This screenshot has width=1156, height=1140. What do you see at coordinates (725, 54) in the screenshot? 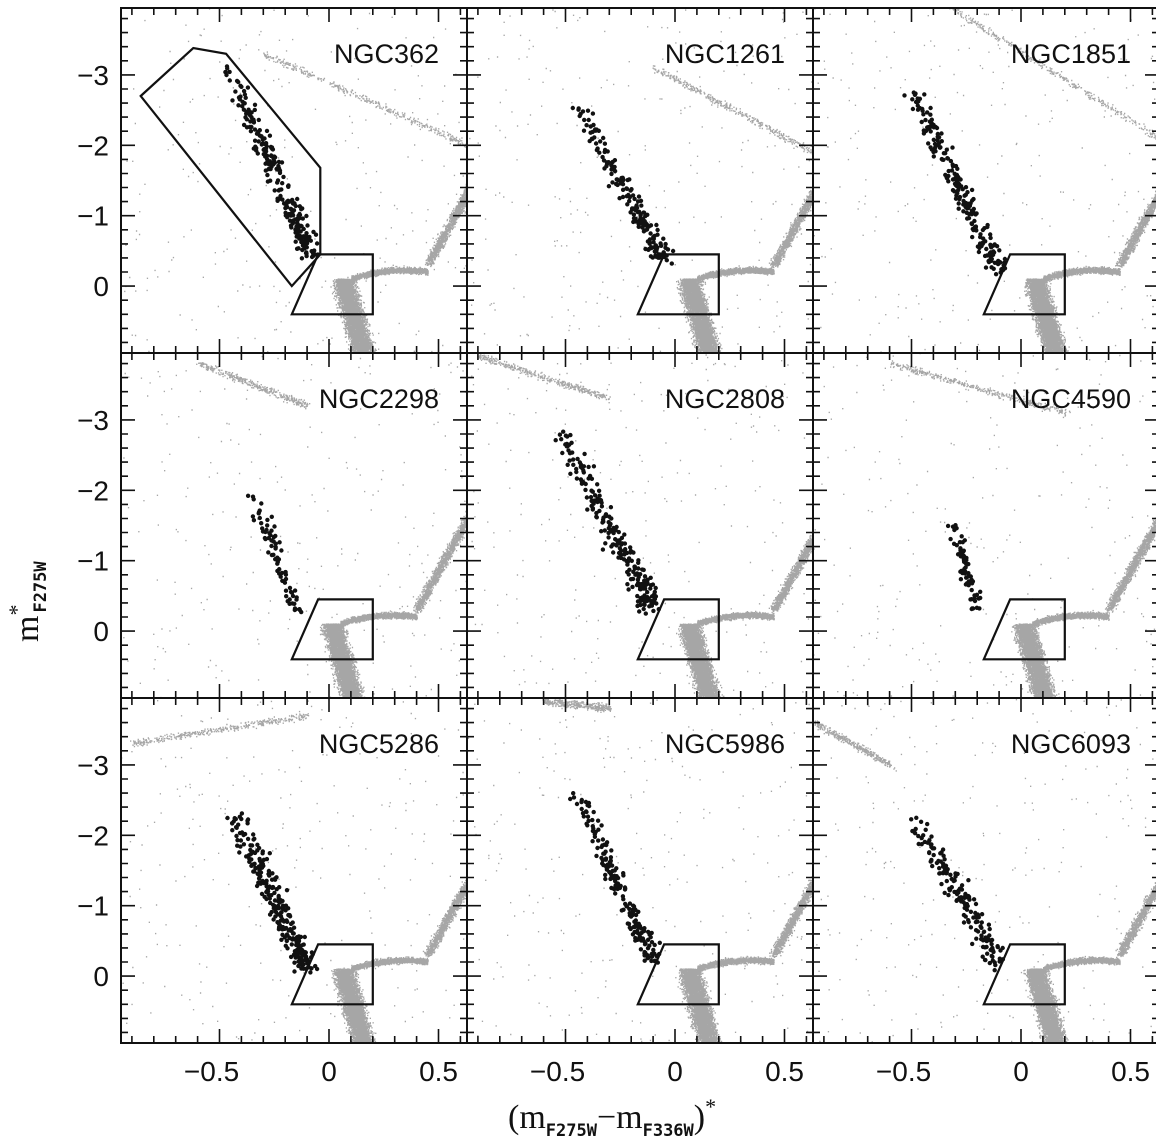
I see `panel-label: NGC1261` at bounding box center [725, 54].